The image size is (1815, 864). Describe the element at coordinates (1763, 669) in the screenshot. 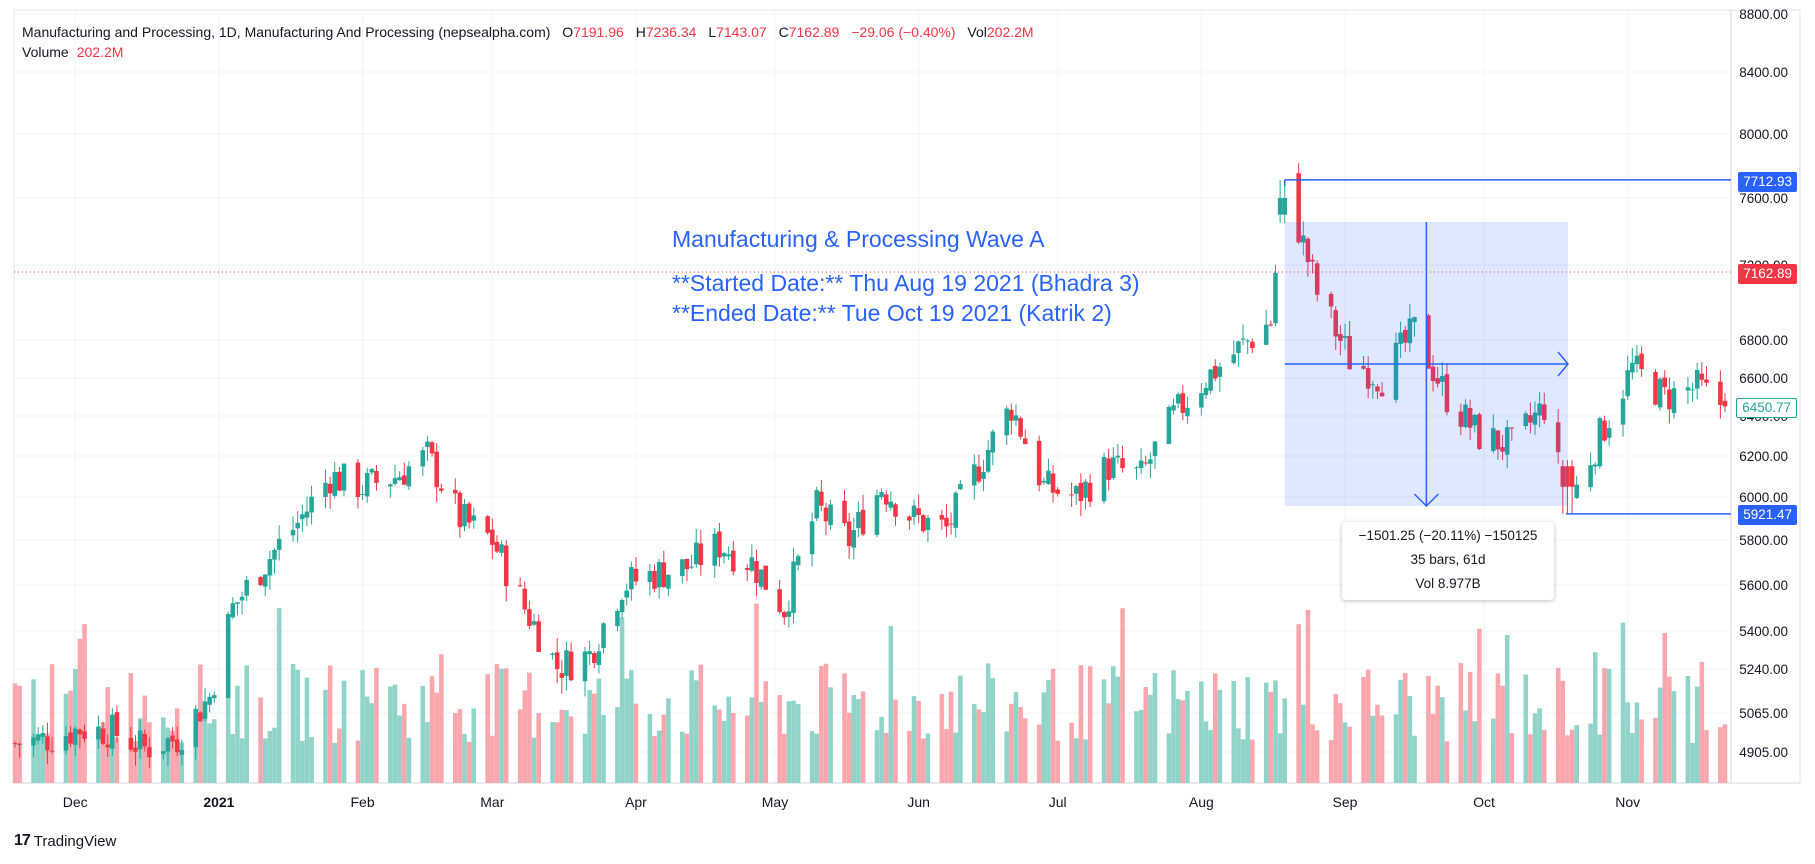

I see `y-tick-label: 5240.00` at that location.